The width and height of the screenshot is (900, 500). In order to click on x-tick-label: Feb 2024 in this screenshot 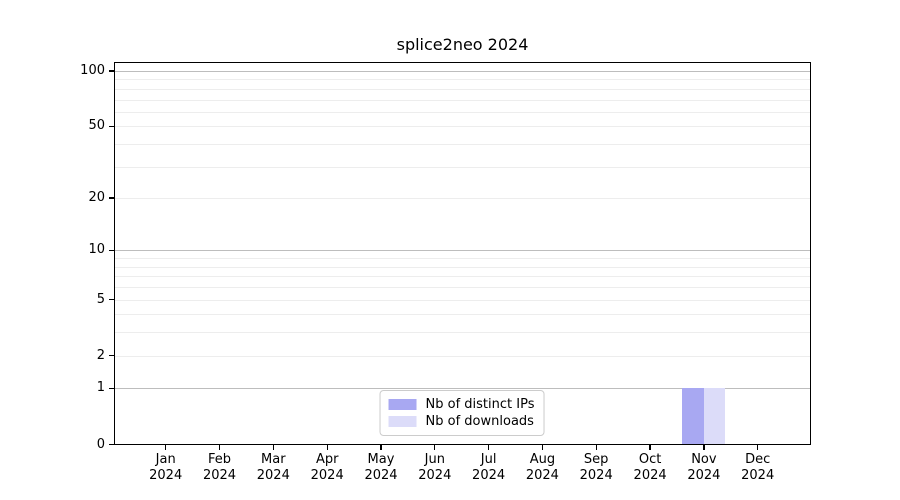, I will do `click(220, 468)`.